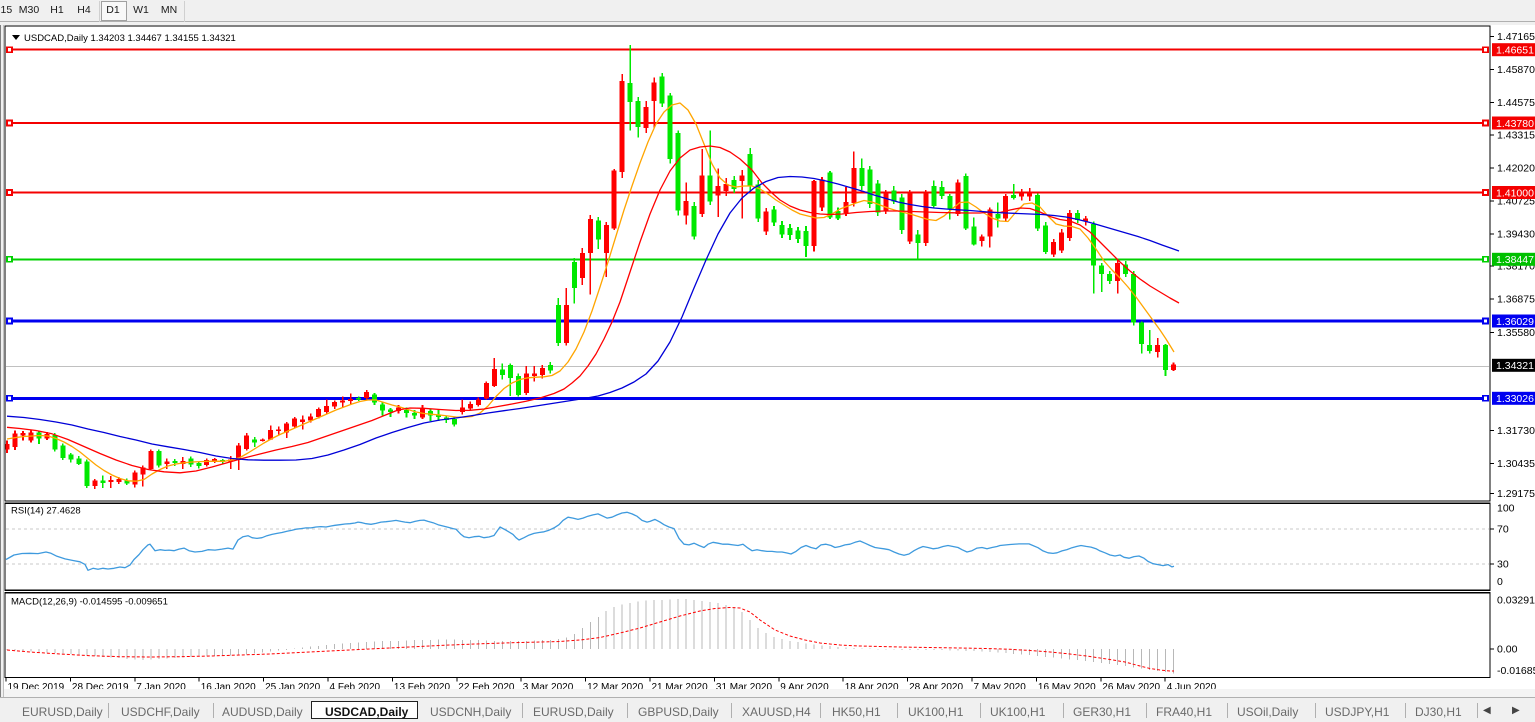  I want to click on svg-text: 25 Jan 2020, so click(292, 687).